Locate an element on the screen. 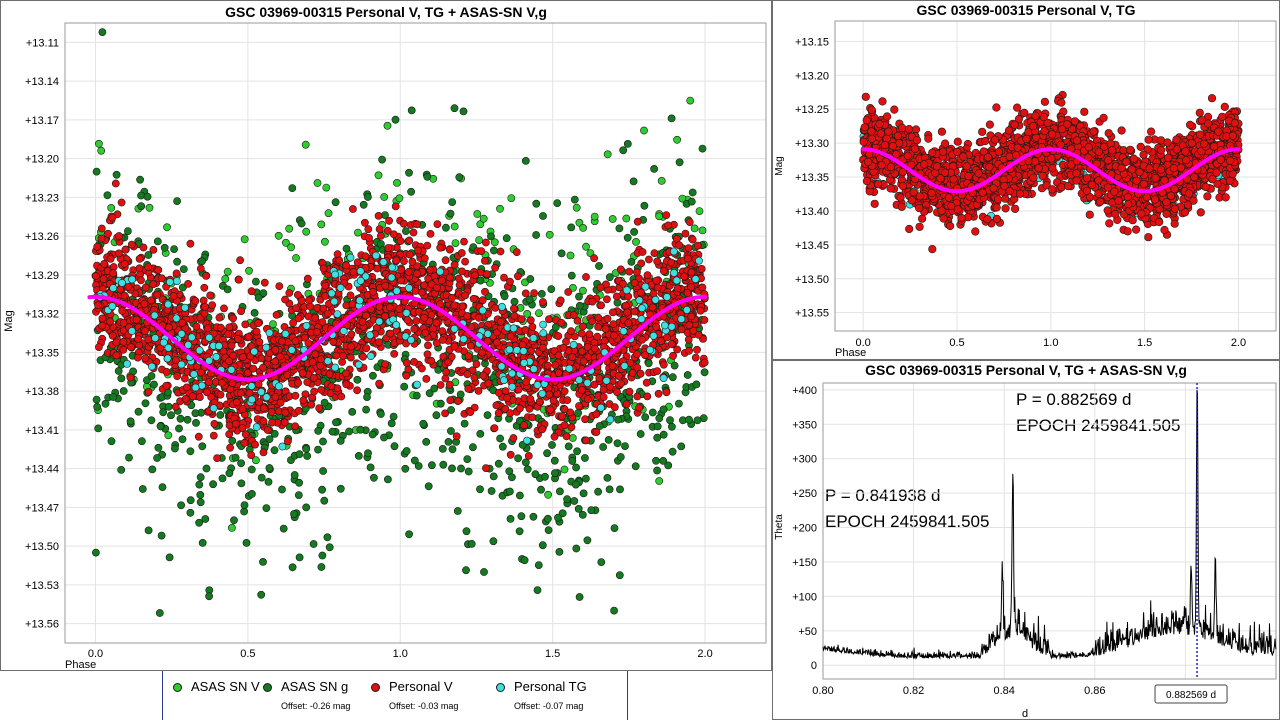 The width and height of the screenshot is (1280, 720). y-tick-label: +13.35 is located at coordinates (42, 353).